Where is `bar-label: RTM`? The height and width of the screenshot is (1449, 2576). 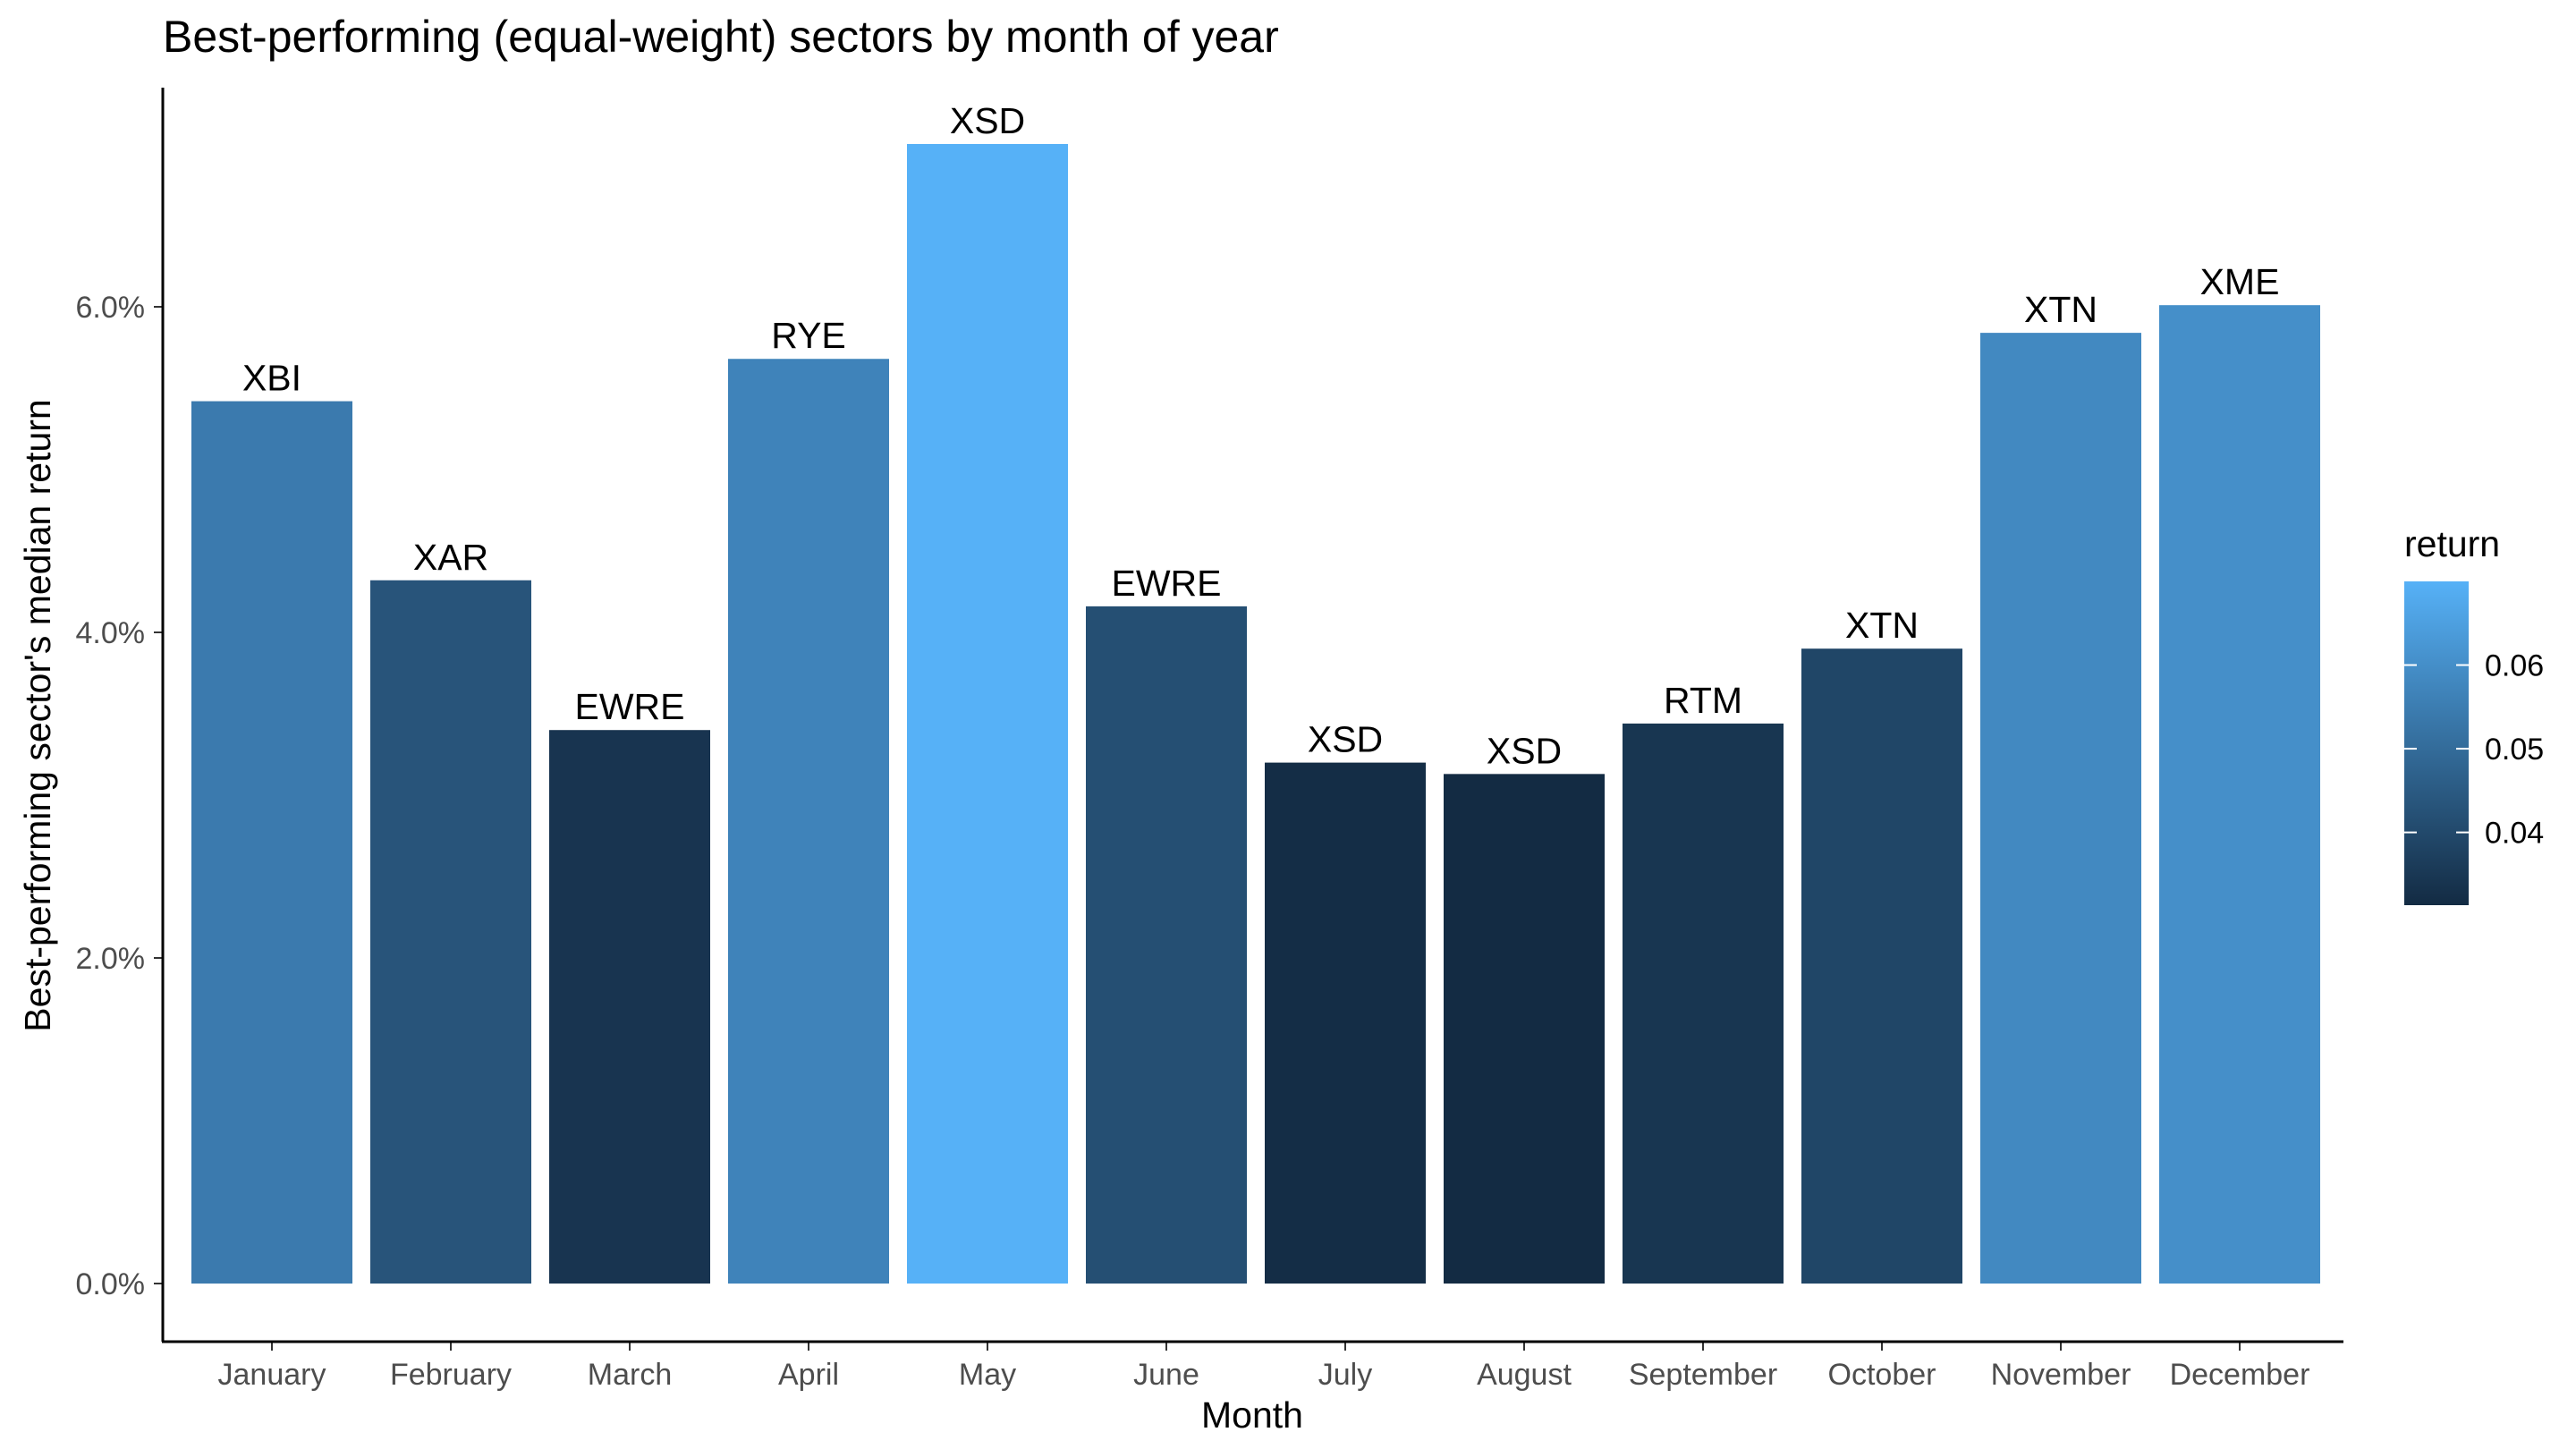 bar-label: RTM is located at coordinates (1703, 700).